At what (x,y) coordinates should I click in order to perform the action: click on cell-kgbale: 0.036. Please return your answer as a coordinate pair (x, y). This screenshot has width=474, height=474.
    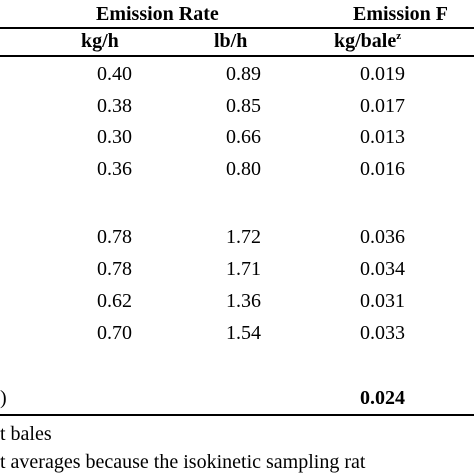
    Looking at the image, I should click on (382, 237).